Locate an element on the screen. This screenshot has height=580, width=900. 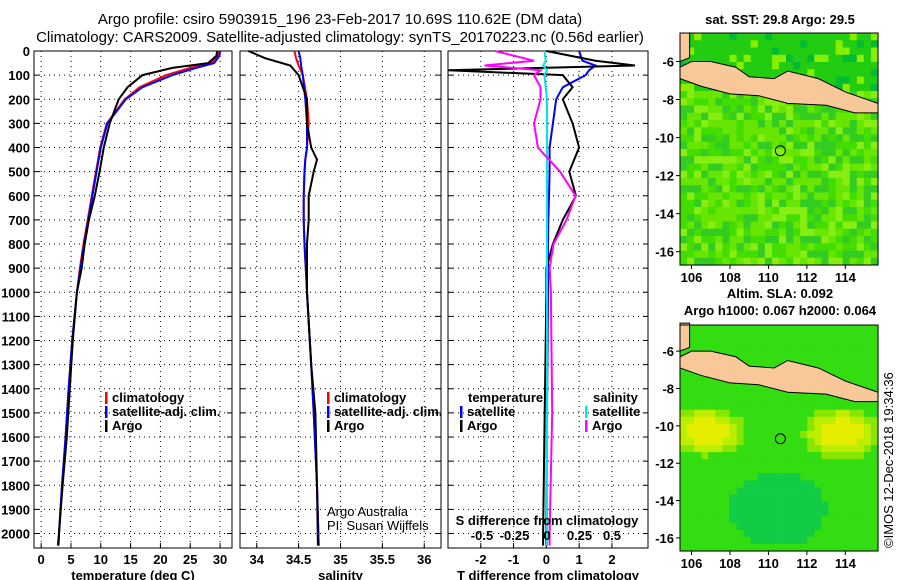
map-subtitle: Argo h1000: 0.067 h2000: 0.064 is located at coordinates (780, 310).